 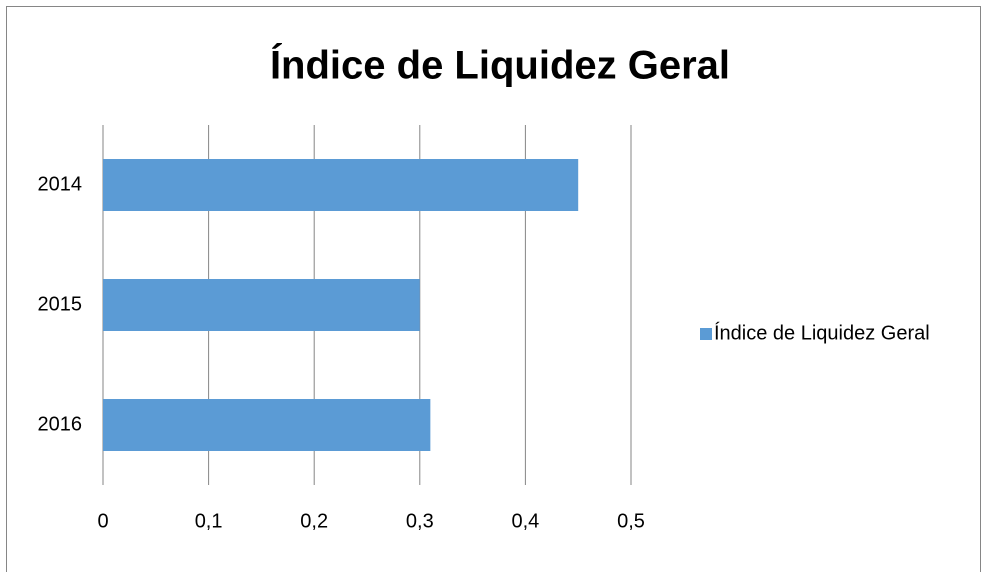 I want to click on x-tick-label: 0,5, so click(x=631, y=521).